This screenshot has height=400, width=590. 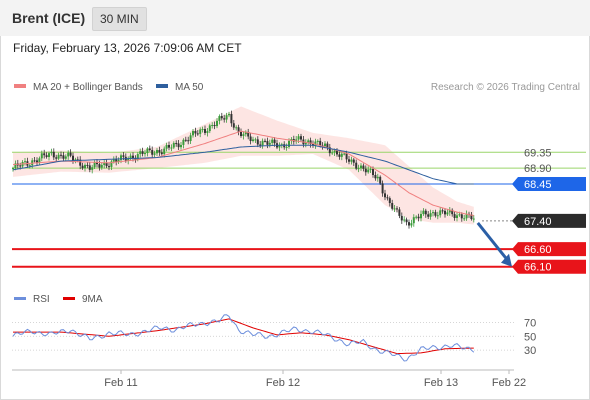 What do you see at coordinates (119, 19) in the screenshot?
I see `timeframe-badge: 30 MIN` at bounding box center [119, 19].